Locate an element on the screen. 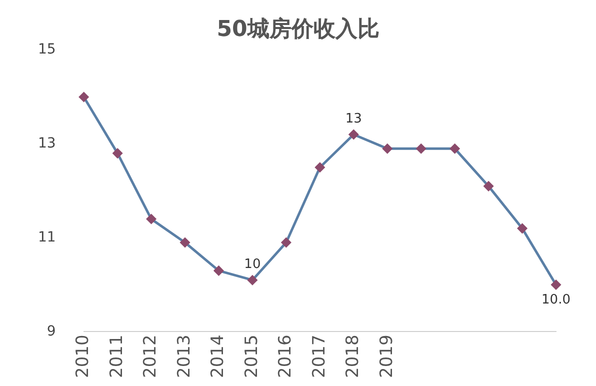 This screenshot has height=386, width=596. data-label: 13 is located at coordinates (353, 118).